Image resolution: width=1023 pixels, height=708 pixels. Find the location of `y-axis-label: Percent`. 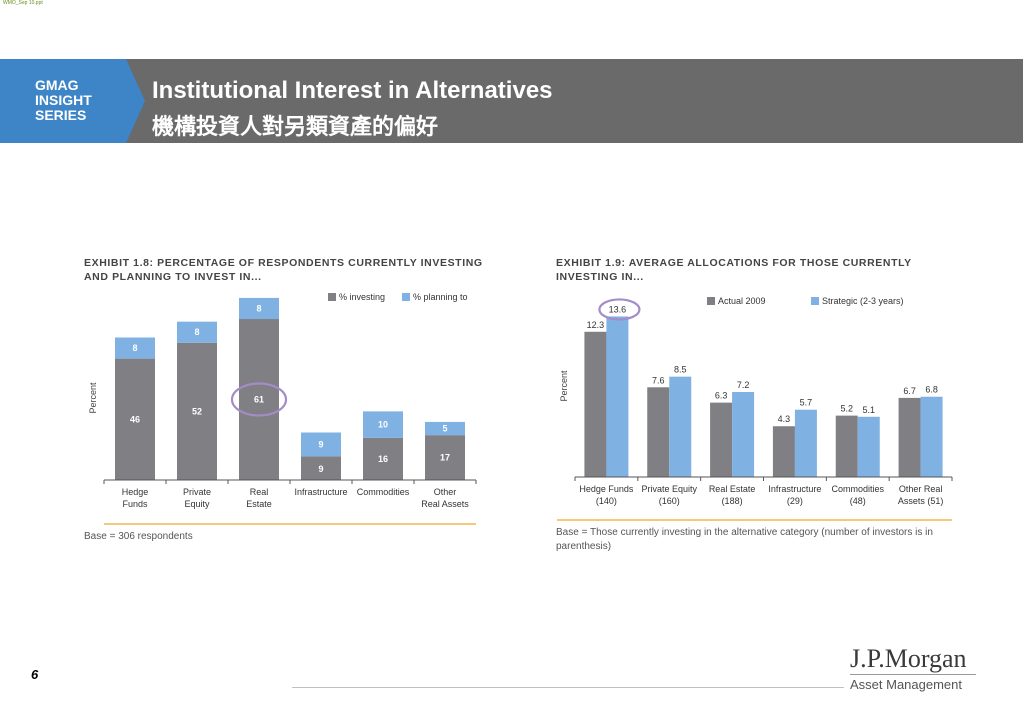

y-axis-label: Percent is located at coordinates (93, 398).